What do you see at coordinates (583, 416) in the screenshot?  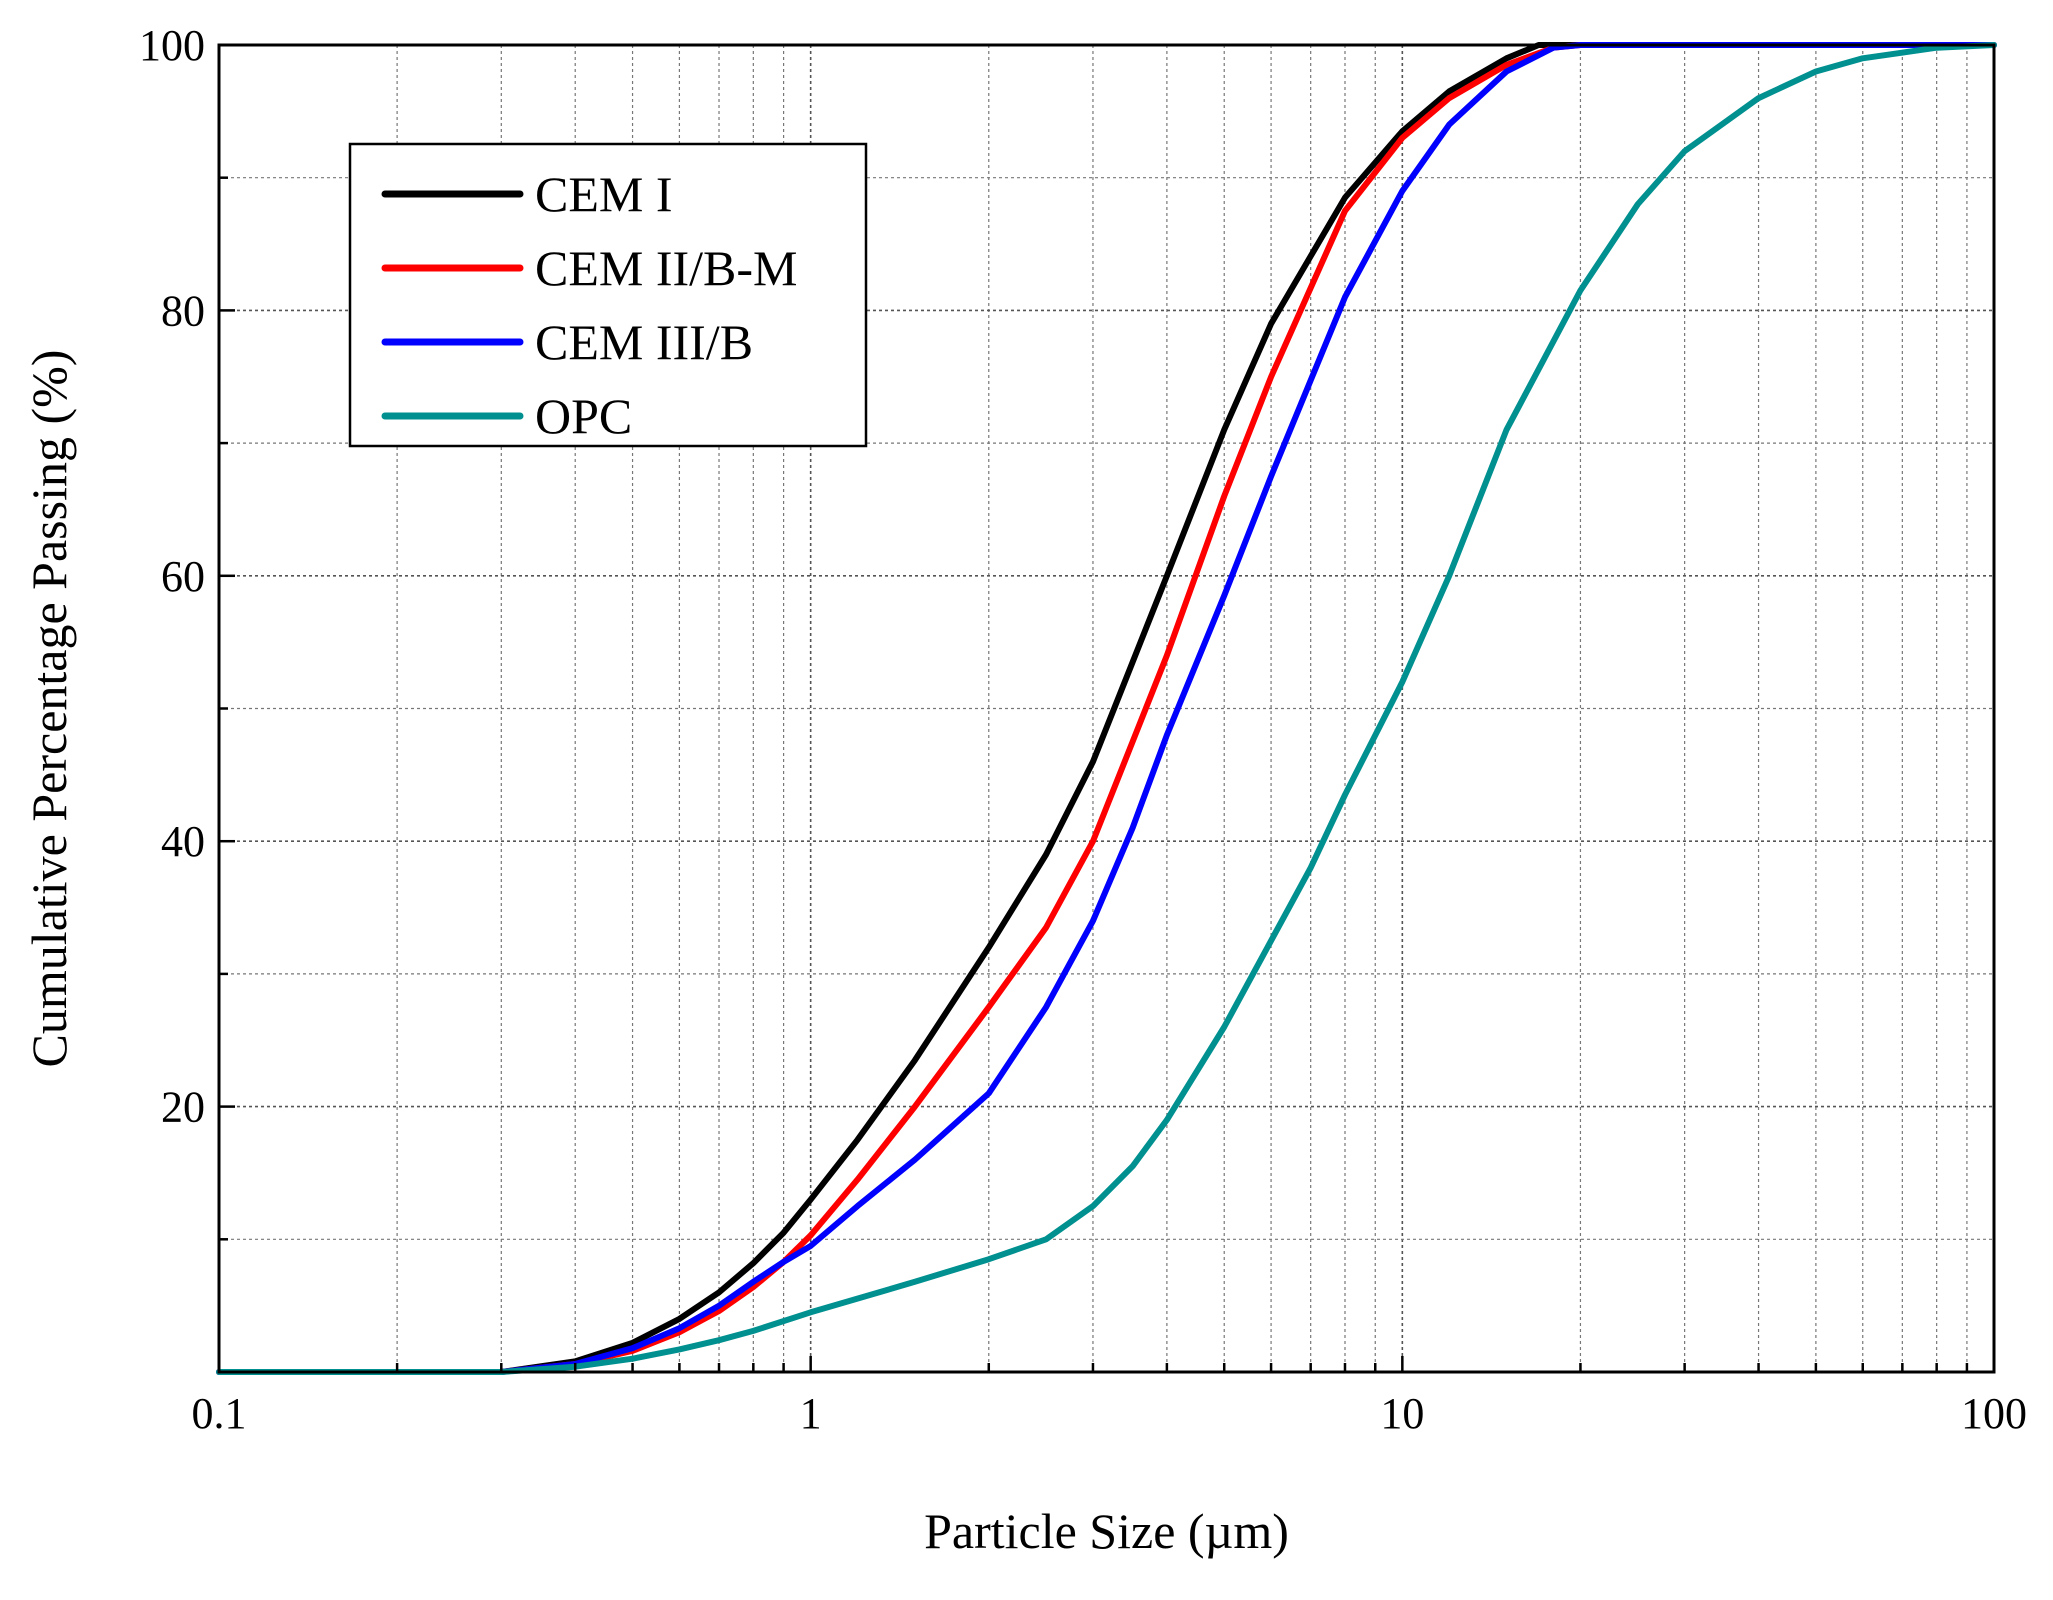 I see `legend-label-opc: OPC` at bounding box center [583, 416].